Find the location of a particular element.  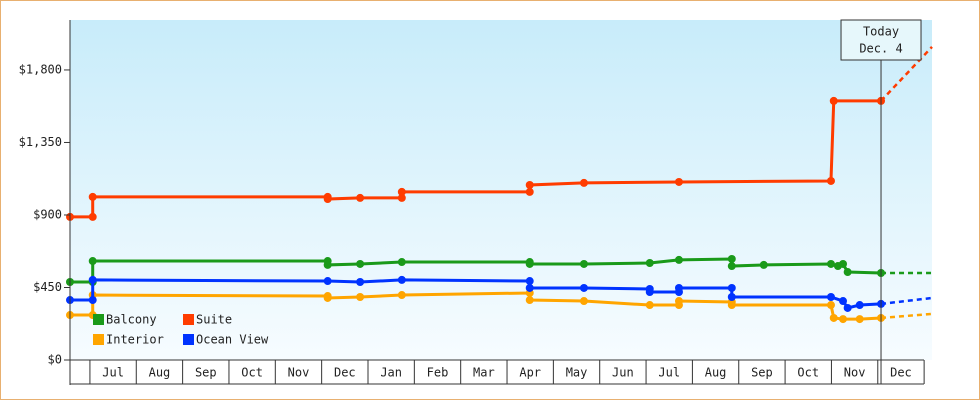

today-label: Dec. 4 is located at coordinates (880, 49).